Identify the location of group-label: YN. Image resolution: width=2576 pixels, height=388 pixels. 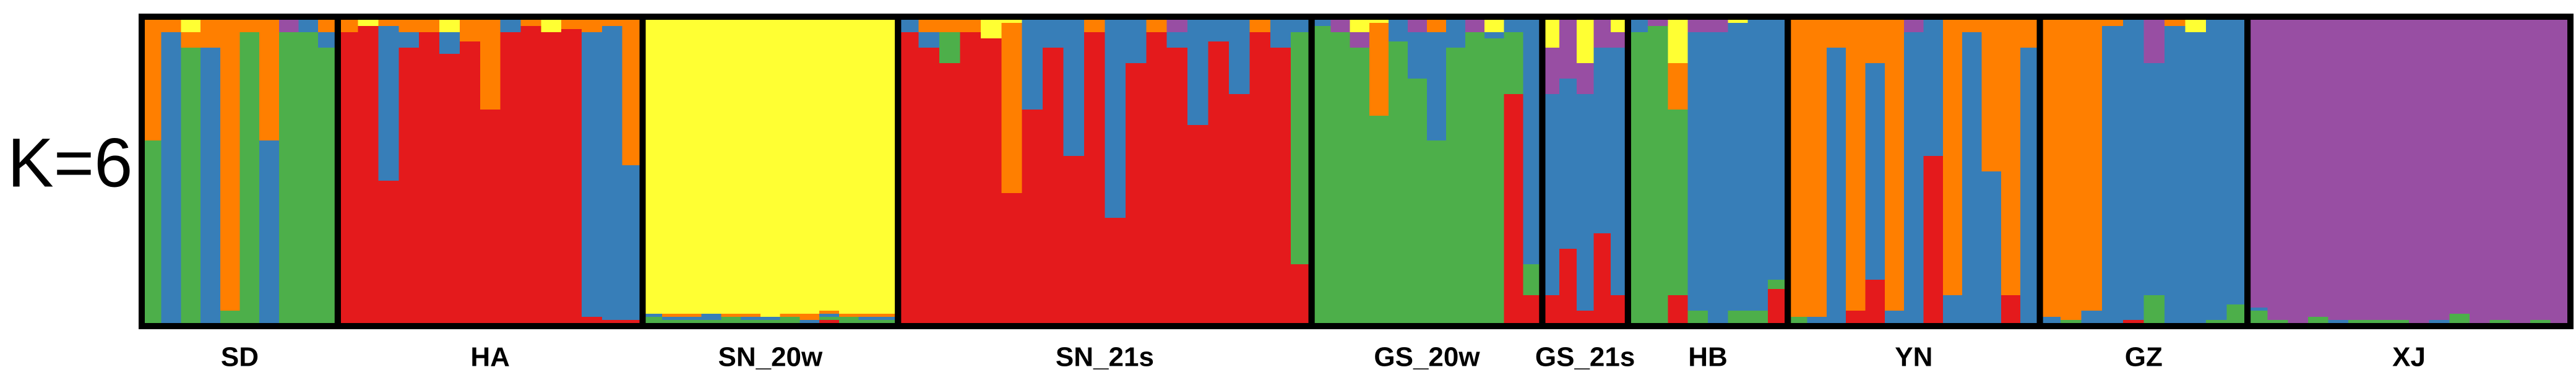
(1913, 357).